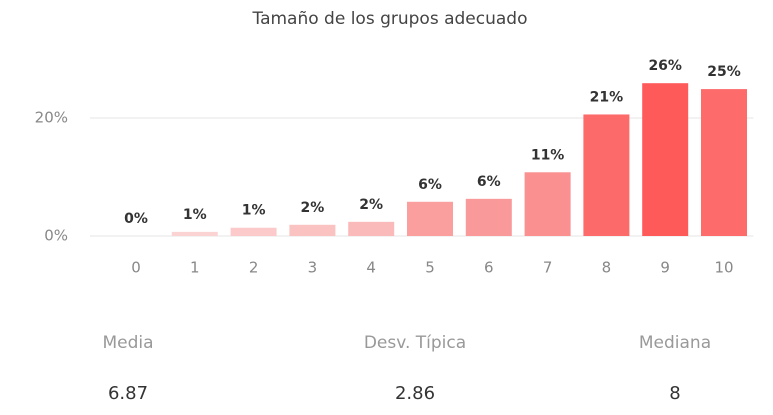 This screenshot has height=415, width=773. What do you see at coordinates (489, 268) in the screenshot?
I see `x-tick-label: 6` at bounding box center [489, 268].